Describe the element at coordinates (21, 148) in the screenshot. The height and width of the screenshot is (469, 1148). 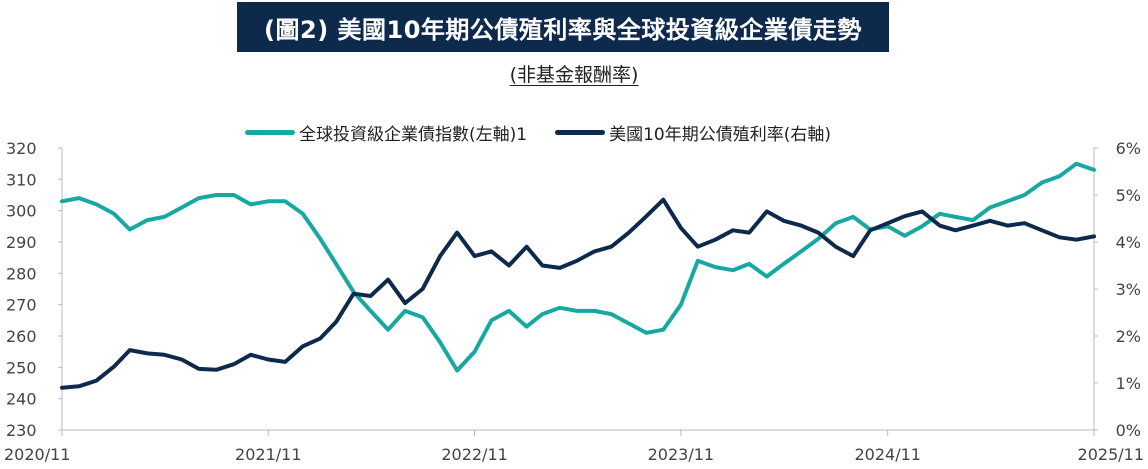
I see `y-left-tick-label: 320` at that location.